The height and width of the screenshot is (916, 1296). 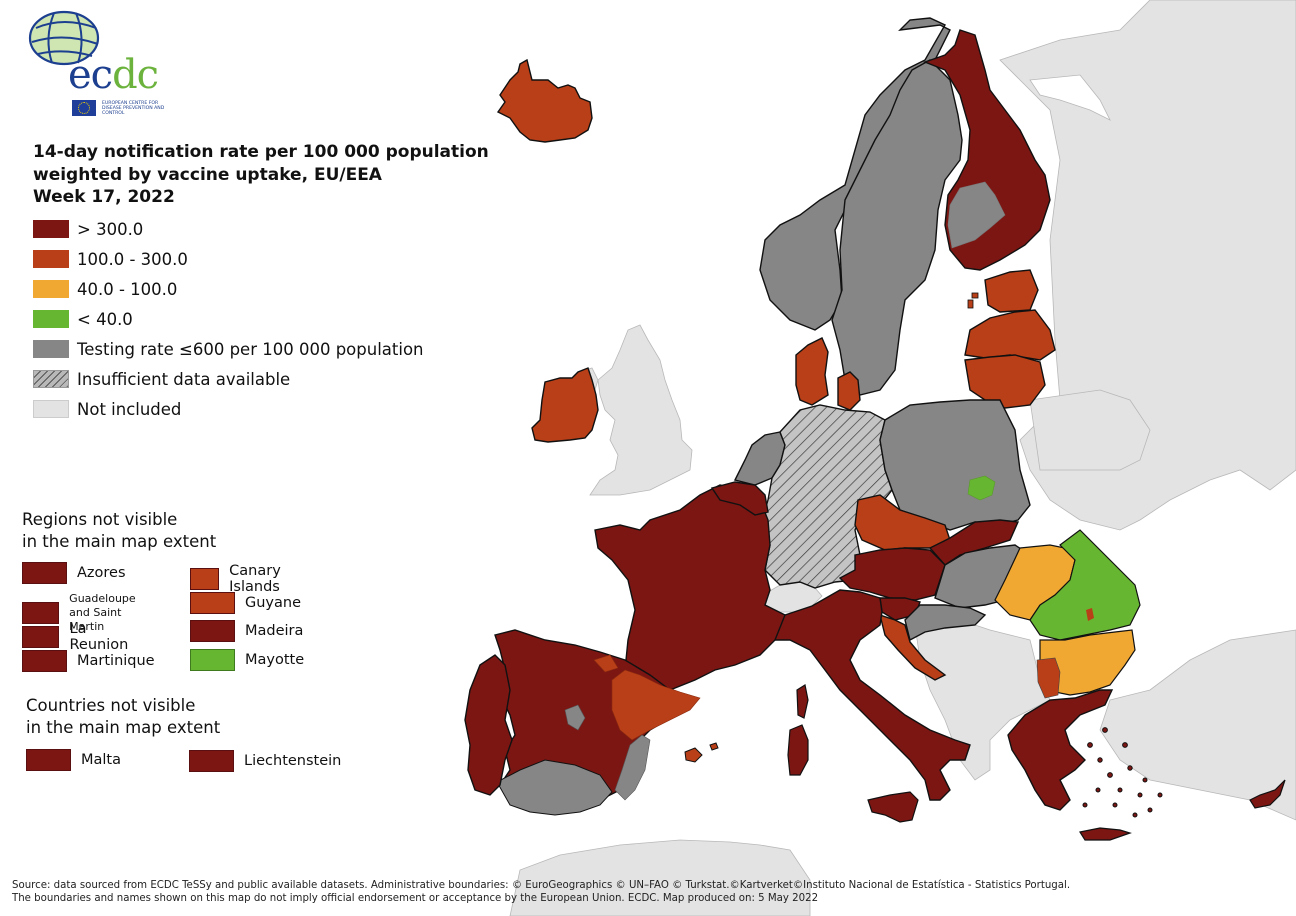 I want to click on region-item: Guyane, so click(x=245, y=603).